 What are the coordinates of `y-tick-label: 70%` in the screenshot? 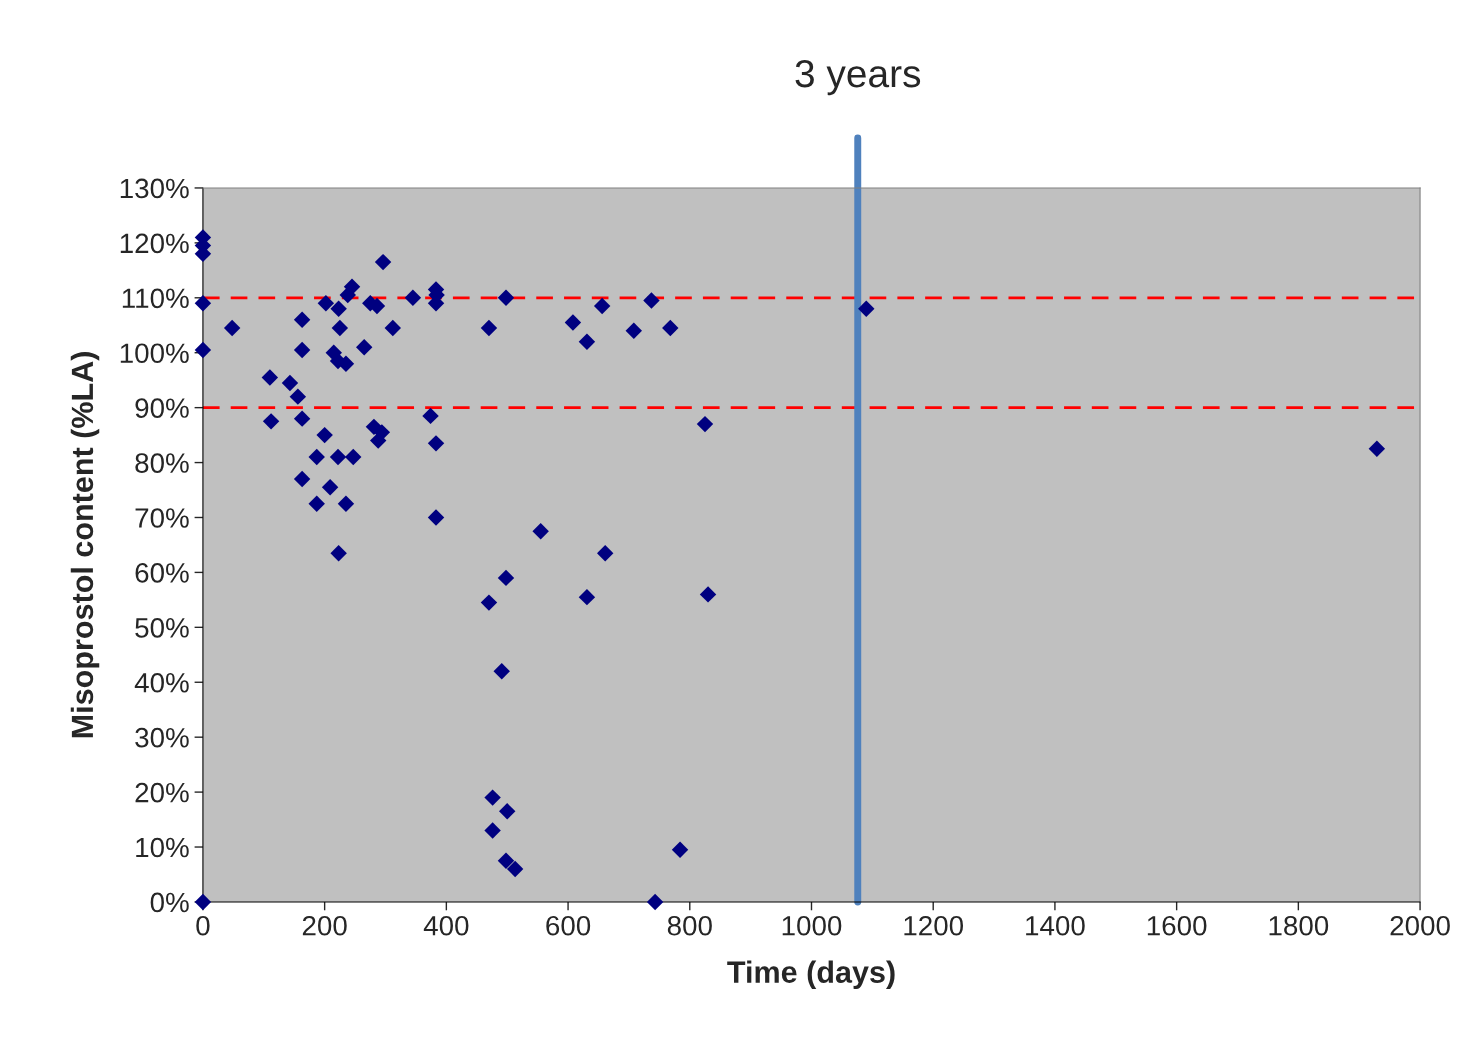 It's located at (162, 518).